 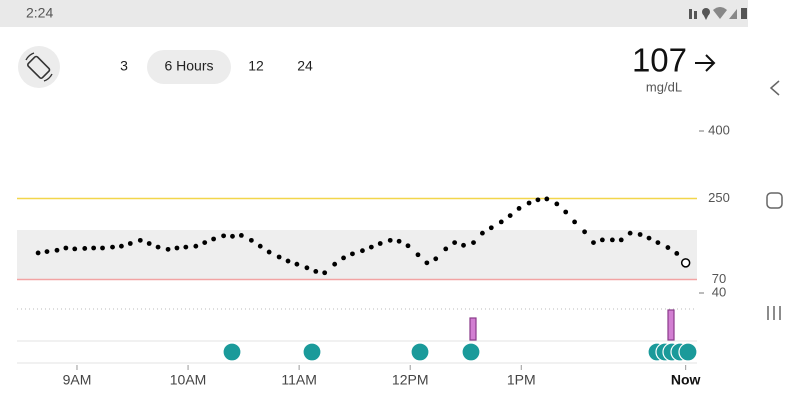 What do you see at coordinates (256, 66) in the screenshot?
I see `range-tab: 12` at bounding box center [256, 66].